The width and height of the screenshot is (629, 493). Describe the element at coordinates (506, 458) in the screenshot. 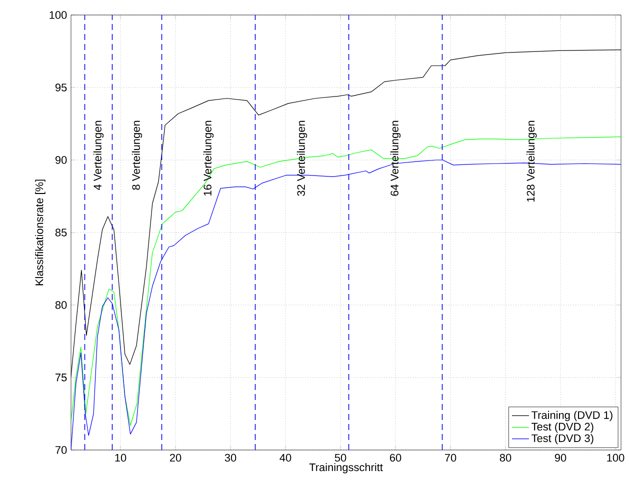

I see `x-tick-label: 80` at that location.